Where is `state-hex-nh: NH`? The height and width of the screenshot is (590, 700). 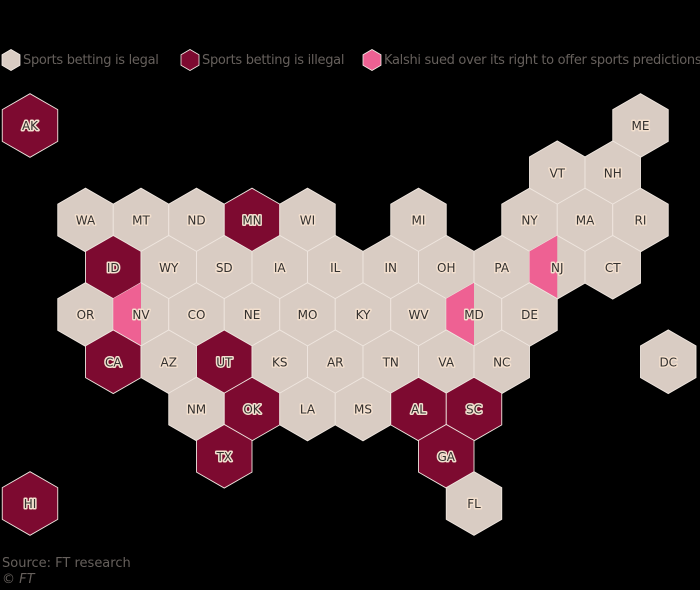
state-hex-nh: NH is located at coordinates (612, 173).